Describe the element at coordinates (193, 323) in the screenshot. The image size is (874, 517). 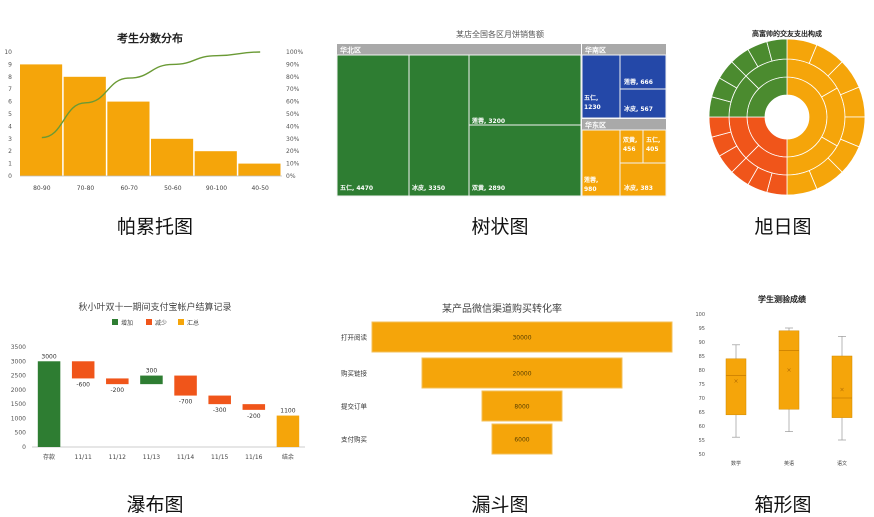
I see `waterfall-legend-label: 汇总` at that location.